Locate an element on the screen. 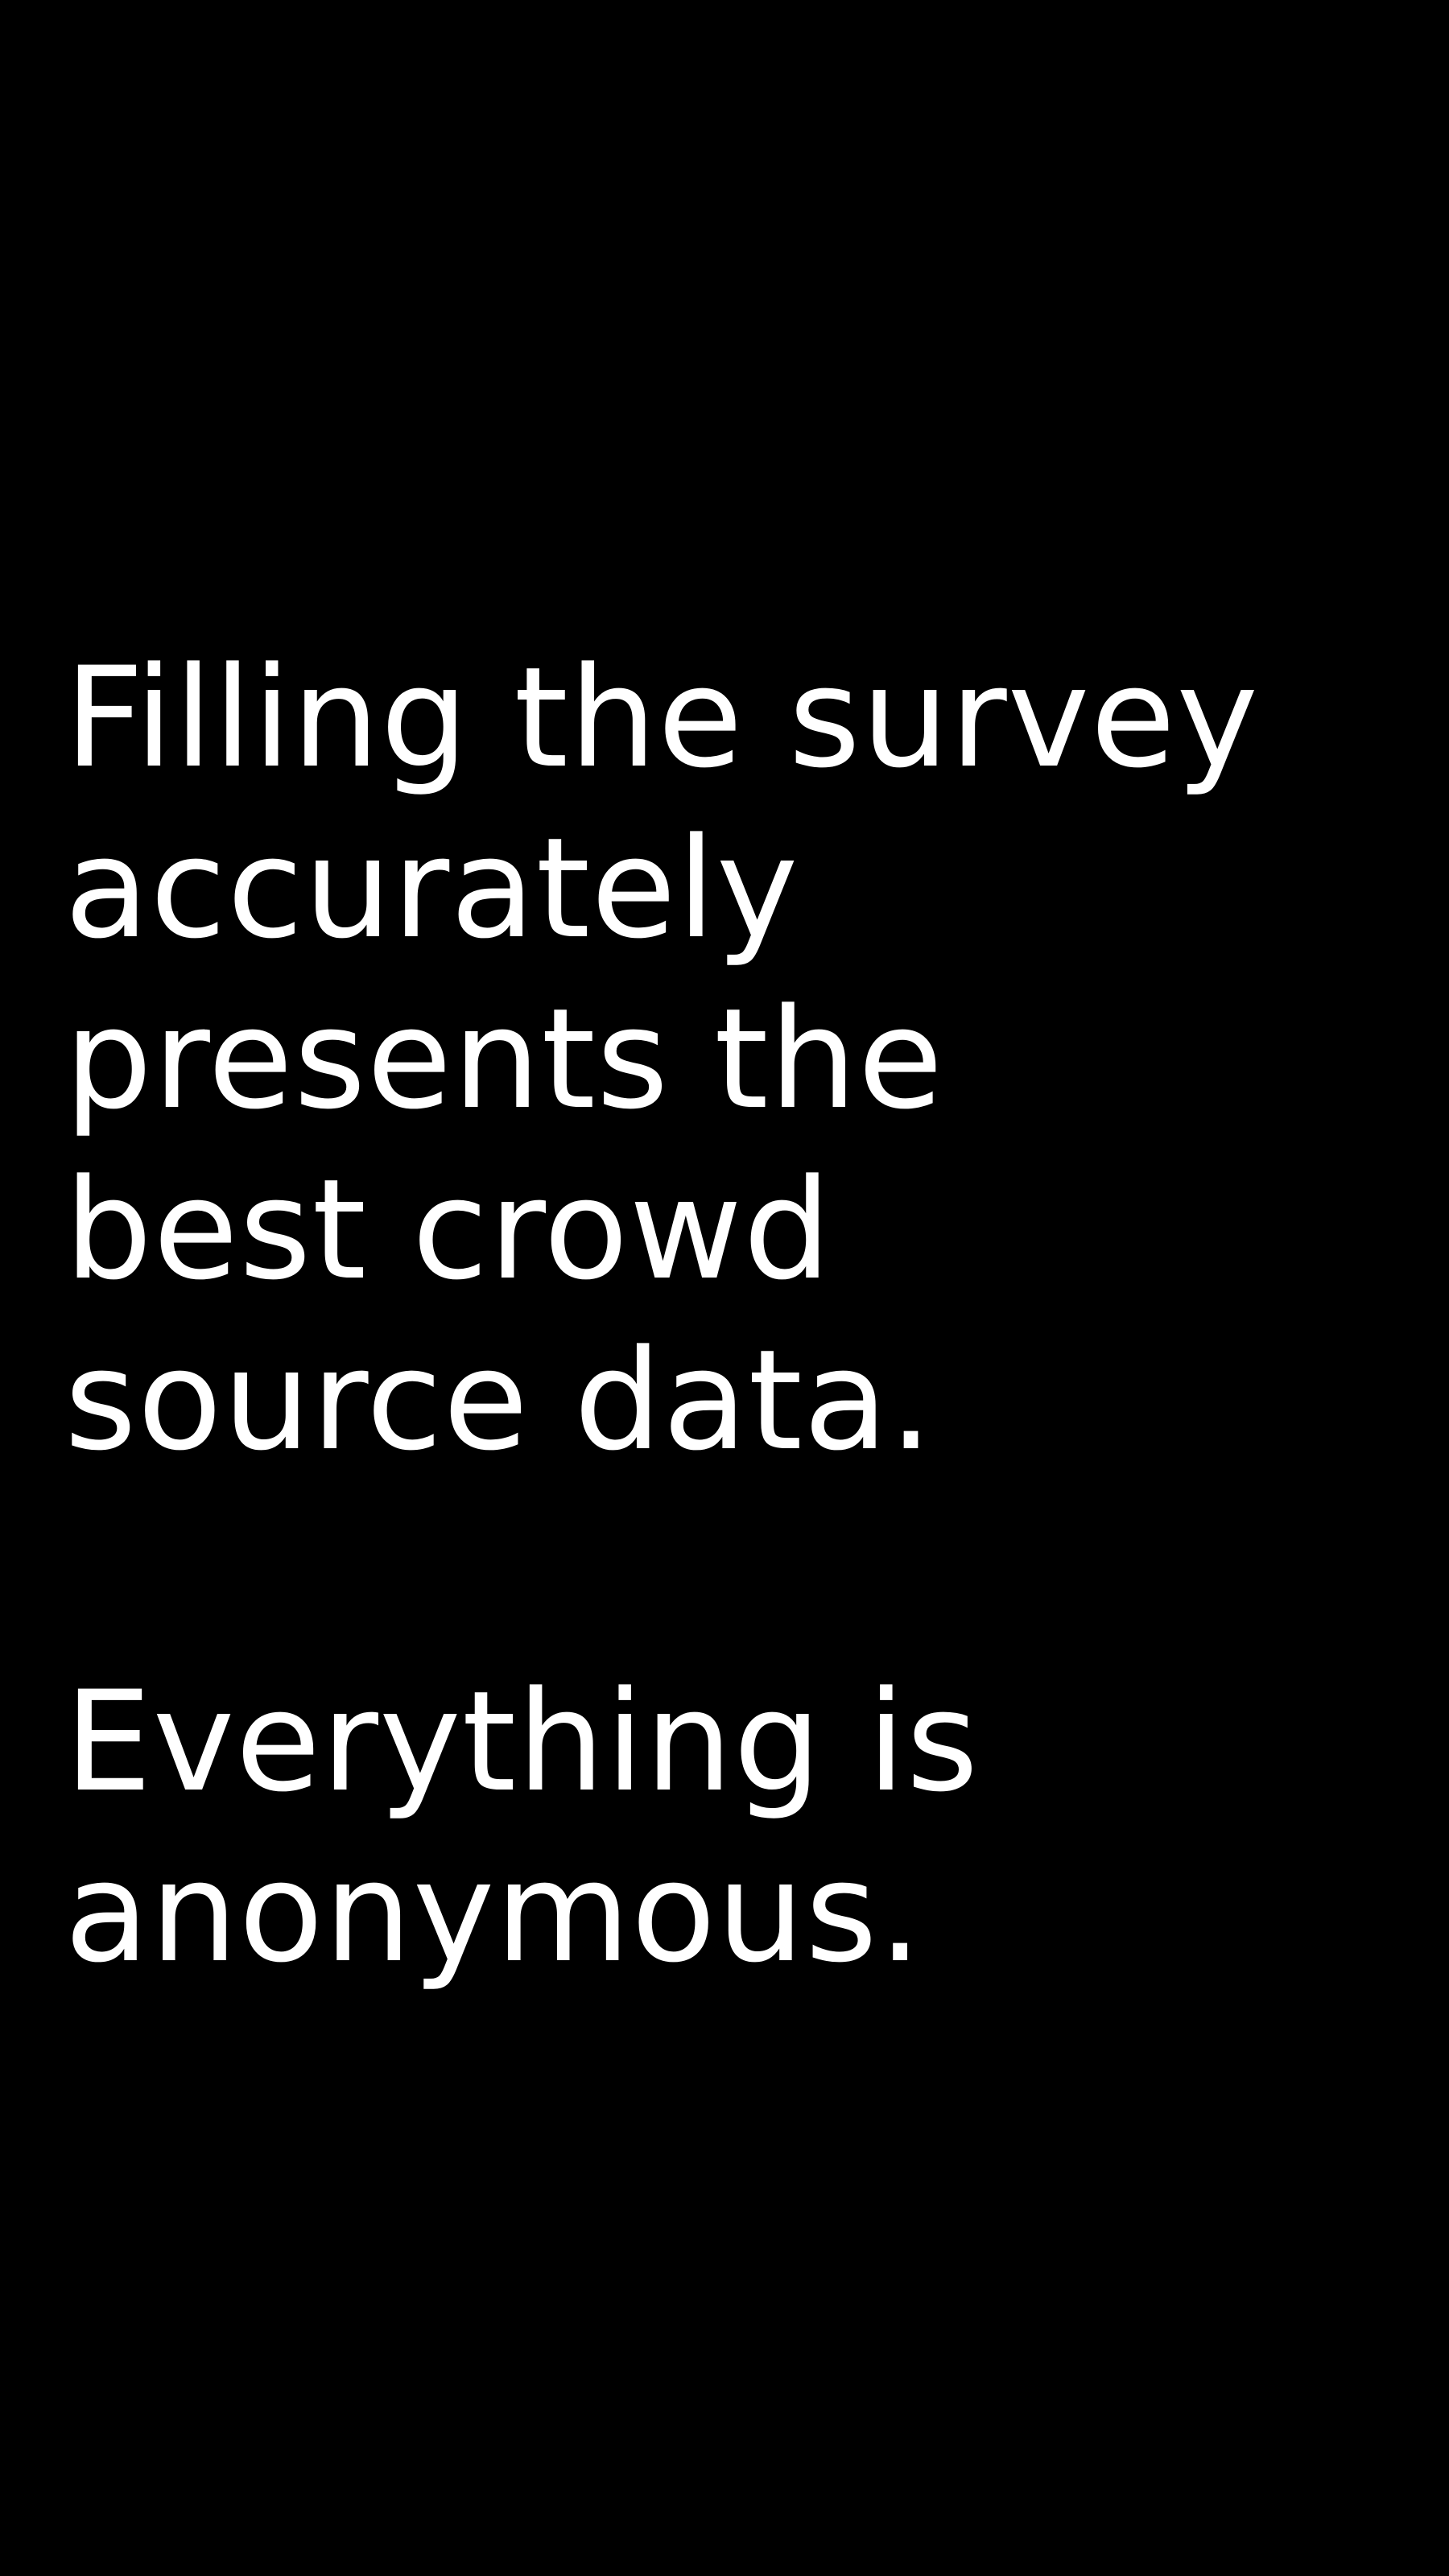 This screenshot has height=2576, width=1449. message-line: accurately is located at coordinates (431, 888).